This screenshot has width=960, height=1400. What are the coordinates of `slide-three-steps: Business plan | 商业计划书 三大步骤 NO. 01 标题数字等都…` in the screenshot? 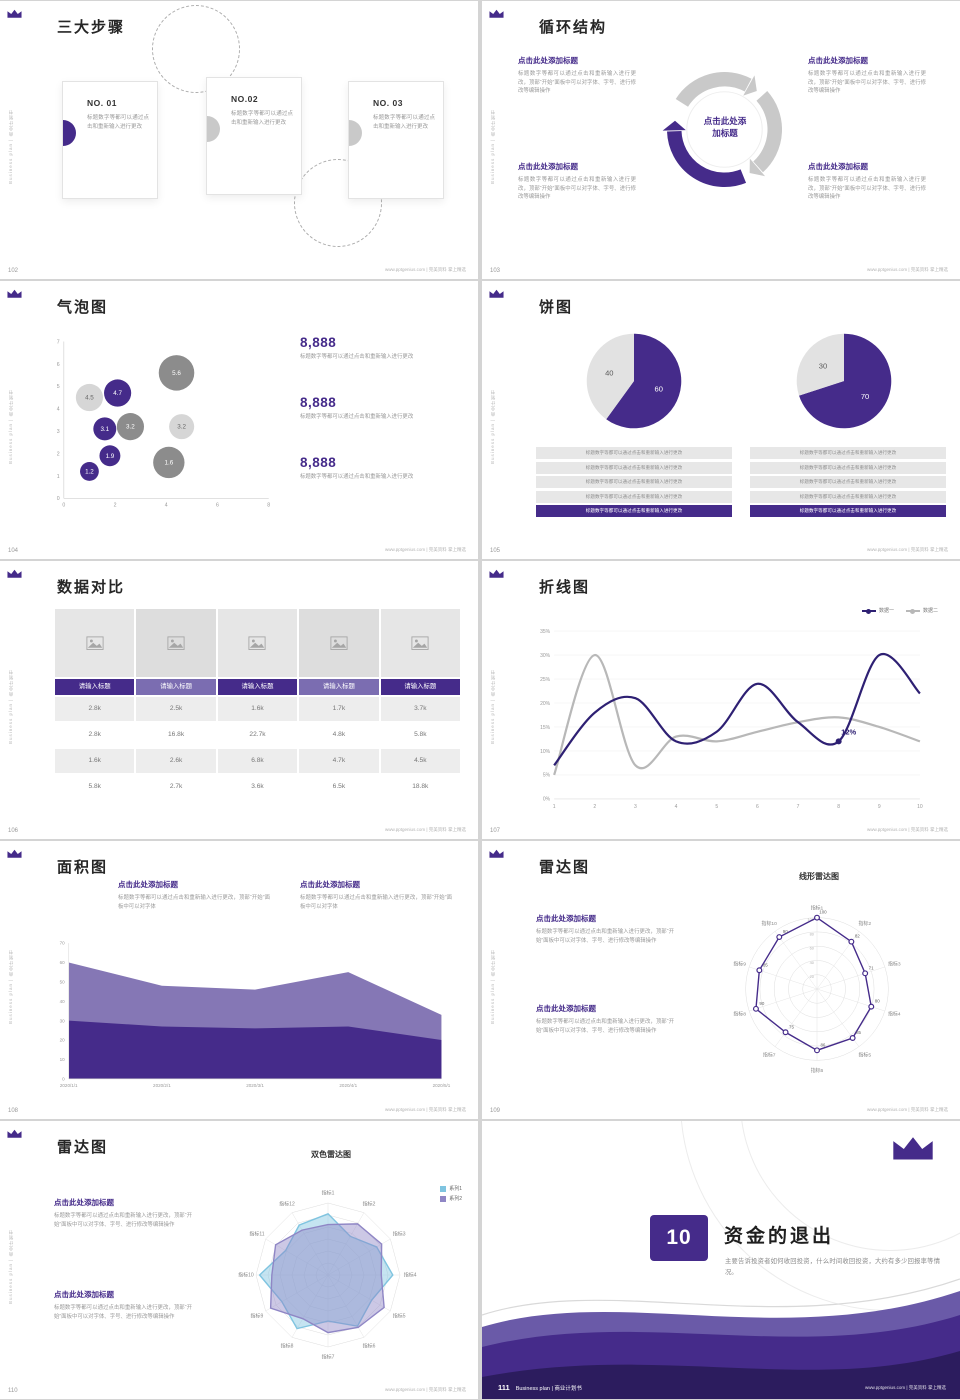 It's located at (239, 140).